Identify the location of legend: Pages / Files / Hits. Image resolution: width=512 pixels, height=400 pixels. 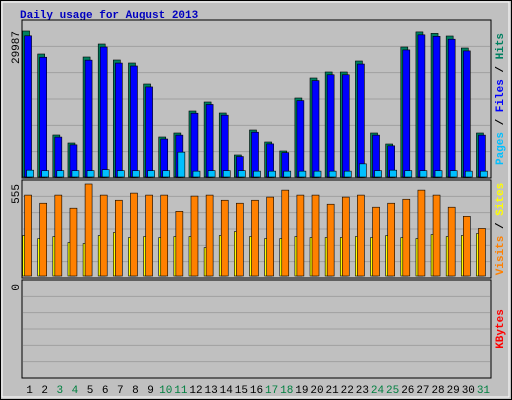
(501, 99).